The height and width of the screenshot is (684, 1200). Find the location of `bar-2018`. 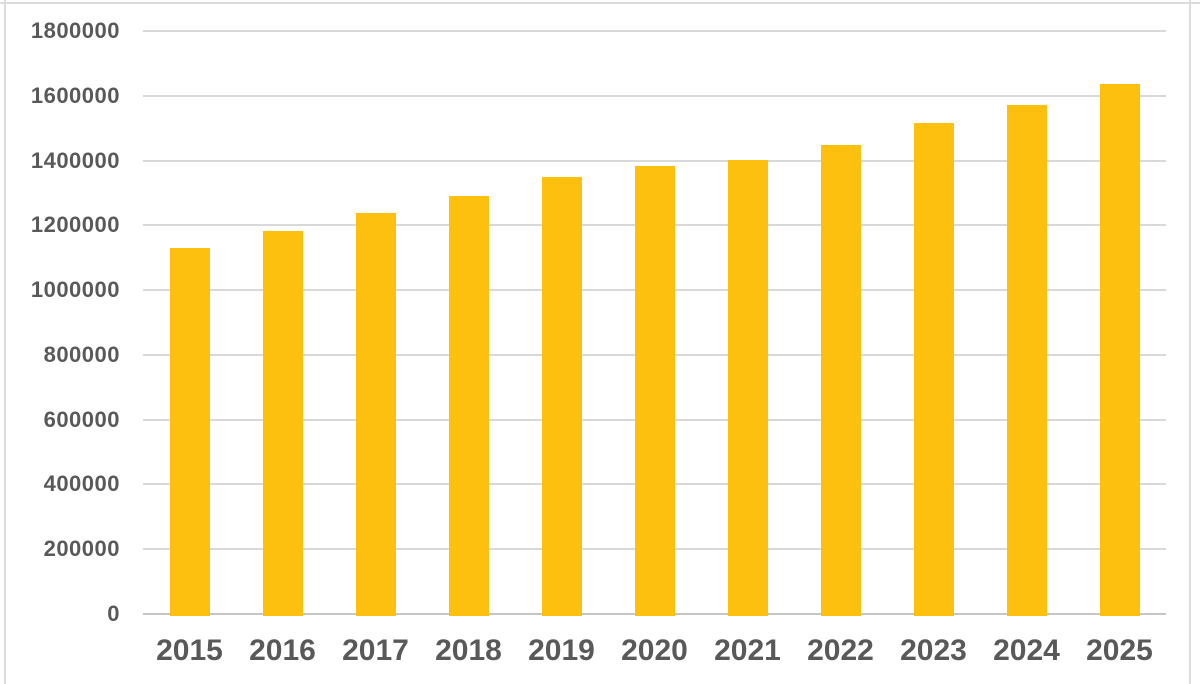

bar-2018 is located at coordinates (468, 405).